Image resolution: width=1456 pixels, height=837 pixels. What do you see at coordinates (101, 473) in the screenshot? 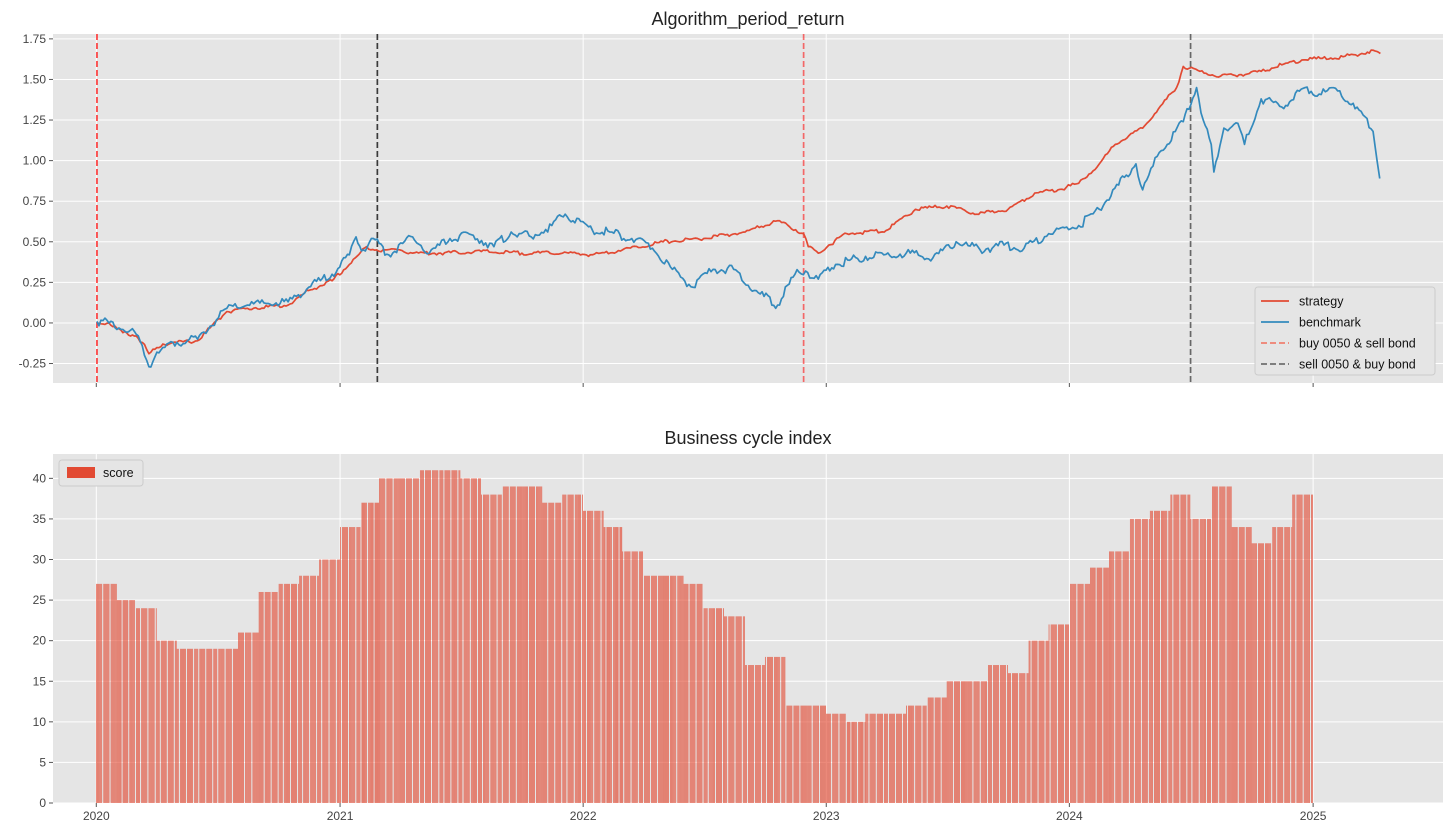
I see `bc-legend-box` at bounding box center [101, 473].